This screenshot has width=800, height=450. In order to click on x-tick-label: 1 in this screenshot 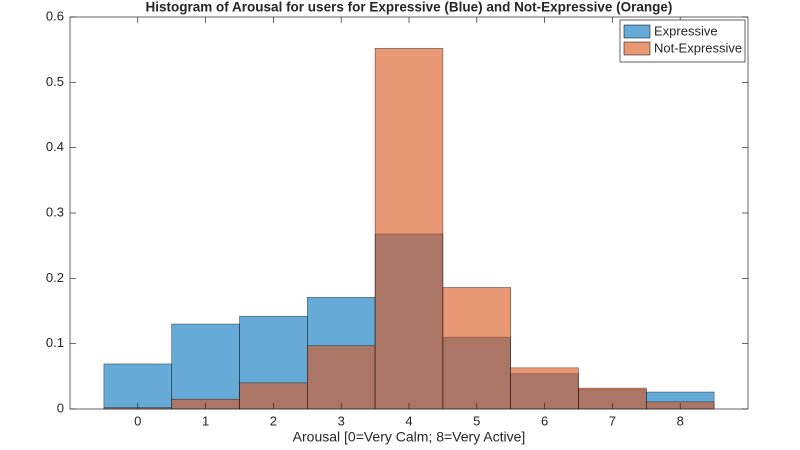, I will do `click(205, 420)`.